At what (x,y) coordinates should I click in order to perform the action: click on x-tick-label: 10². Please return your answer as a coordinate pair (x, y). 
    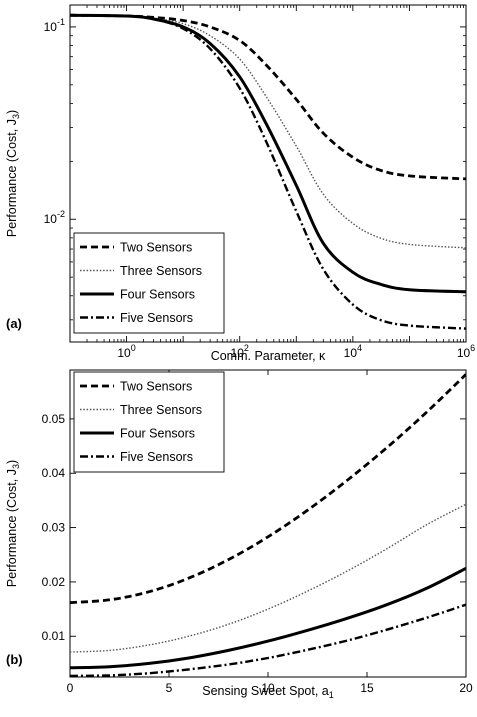
    Looking at the image, I should click on (240, 351).